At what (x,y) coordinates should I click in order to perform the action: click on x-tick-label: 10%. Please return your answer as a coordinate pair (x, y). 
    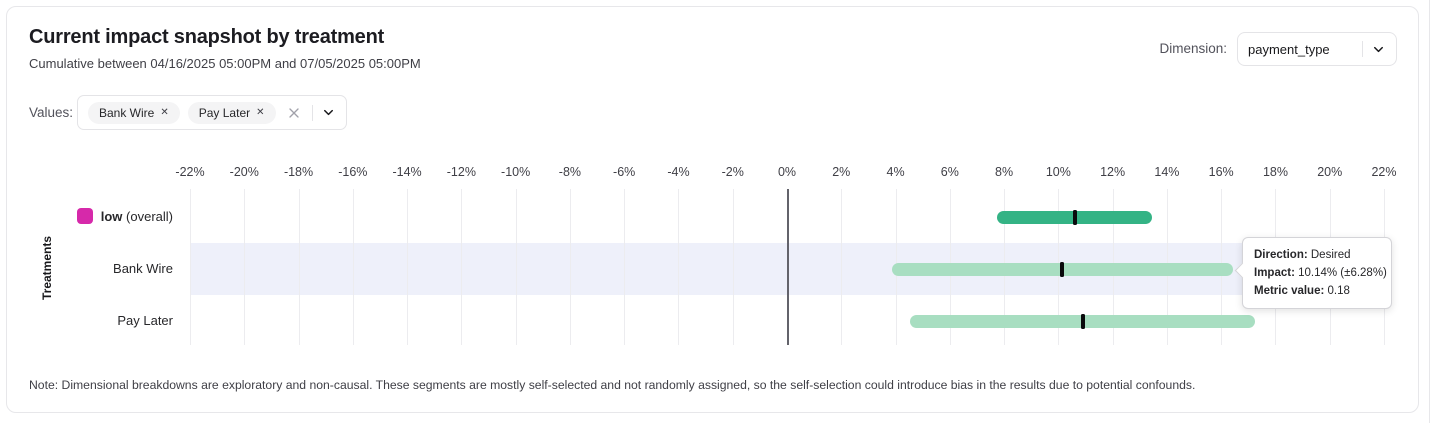
    Looking at the image, I should click on (1058, 172).